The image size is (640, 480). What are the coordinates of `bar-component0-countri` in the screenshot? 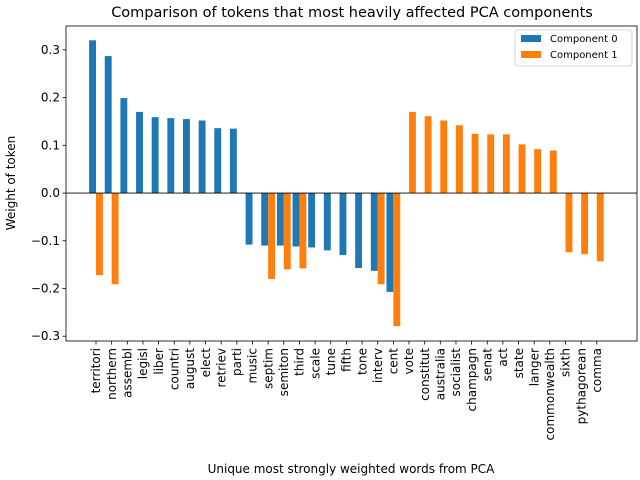 It's located at (171, 156).